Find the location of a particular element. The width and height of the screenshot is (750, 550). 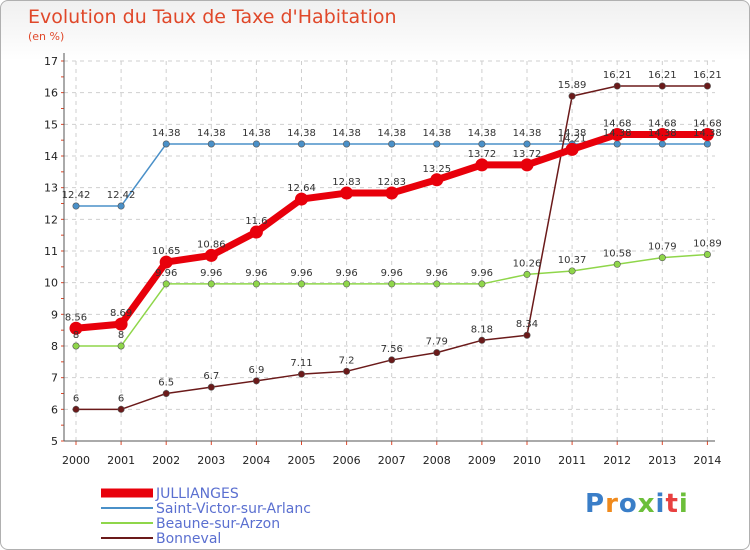

y-tick-label: 5 is located at coordinates (54, 441).